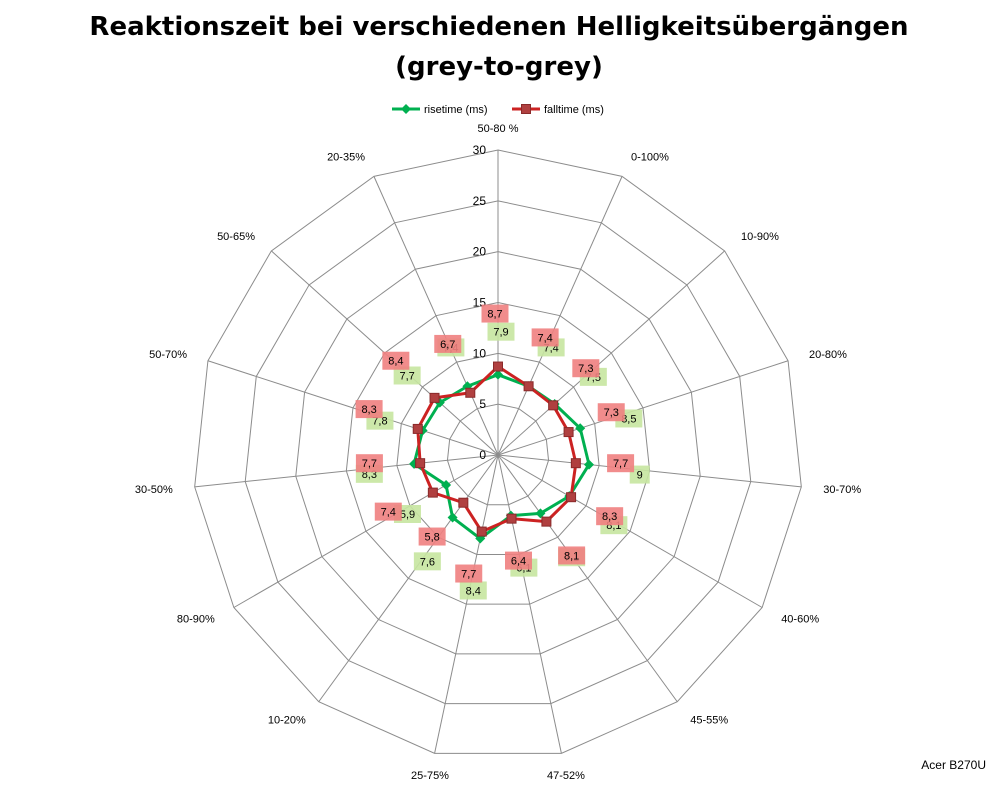 This screenshot has width=998, height=786. I want to click on risetime-data-label: 7,8, so click(379, 422).